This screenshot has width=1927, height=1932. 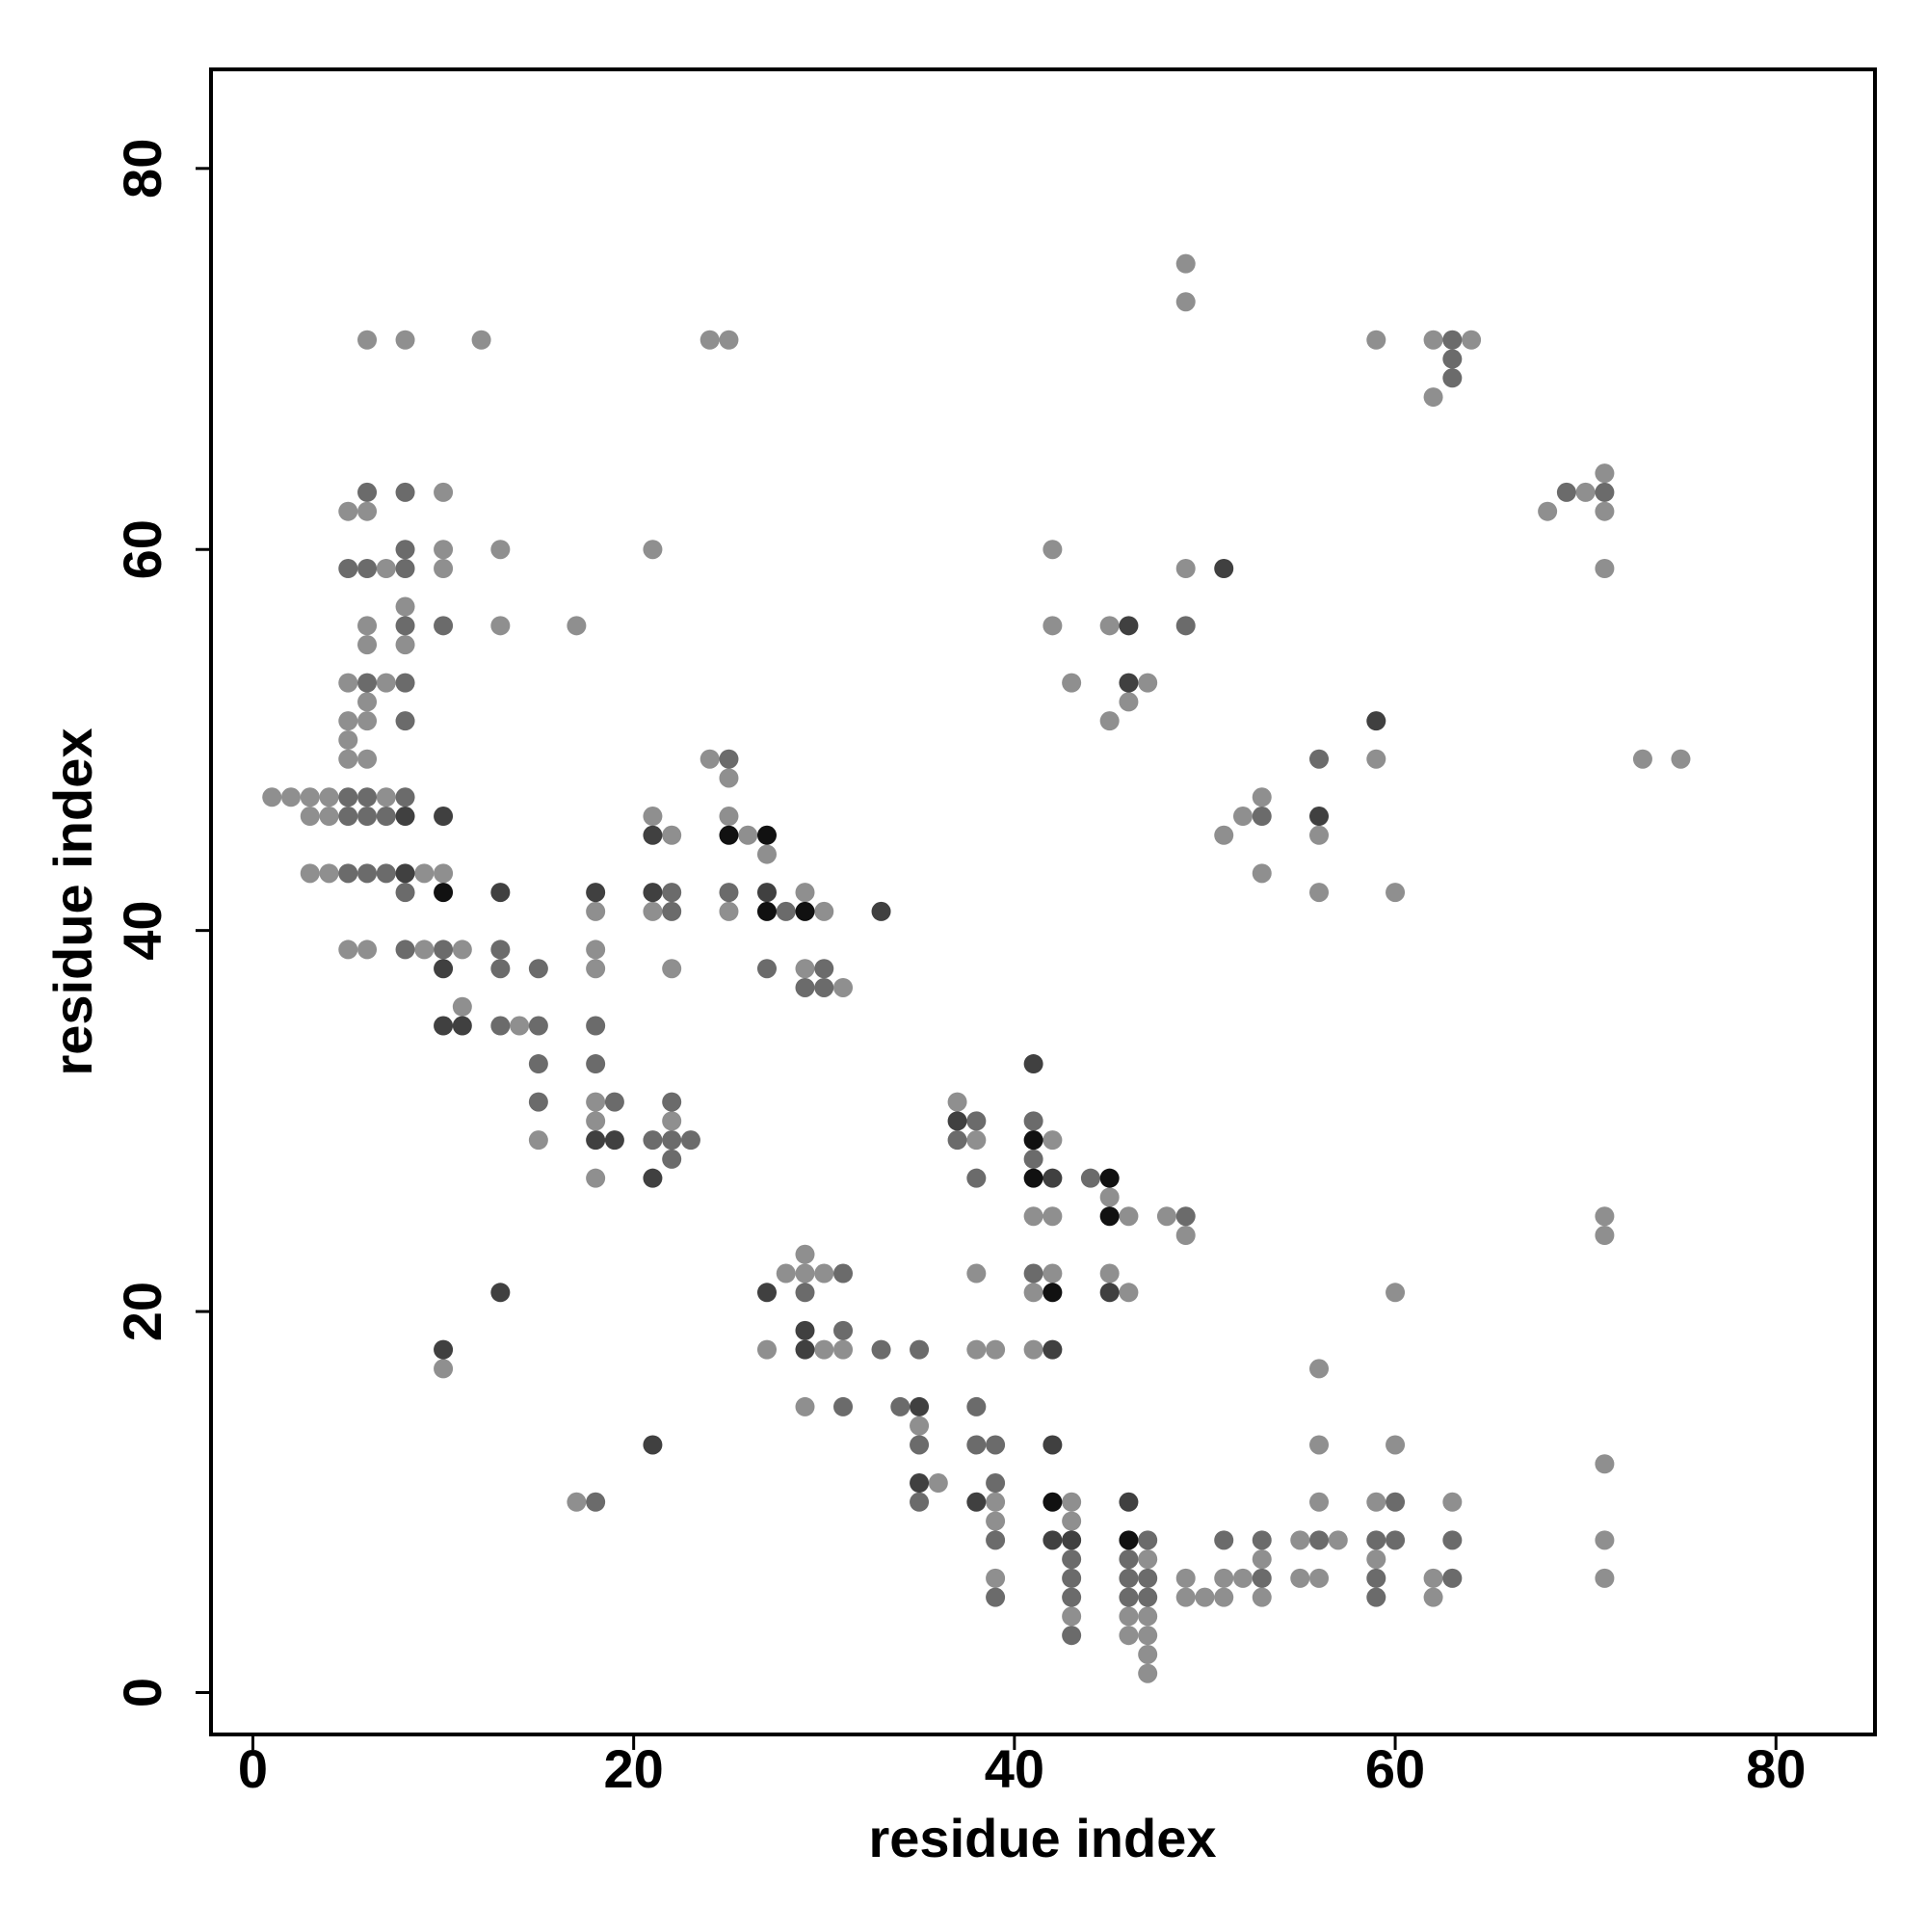 What do you see at coordinates (142, 549) in the screenshot?
I see `y-tick-label: 60` at bounding box center [142, 549].